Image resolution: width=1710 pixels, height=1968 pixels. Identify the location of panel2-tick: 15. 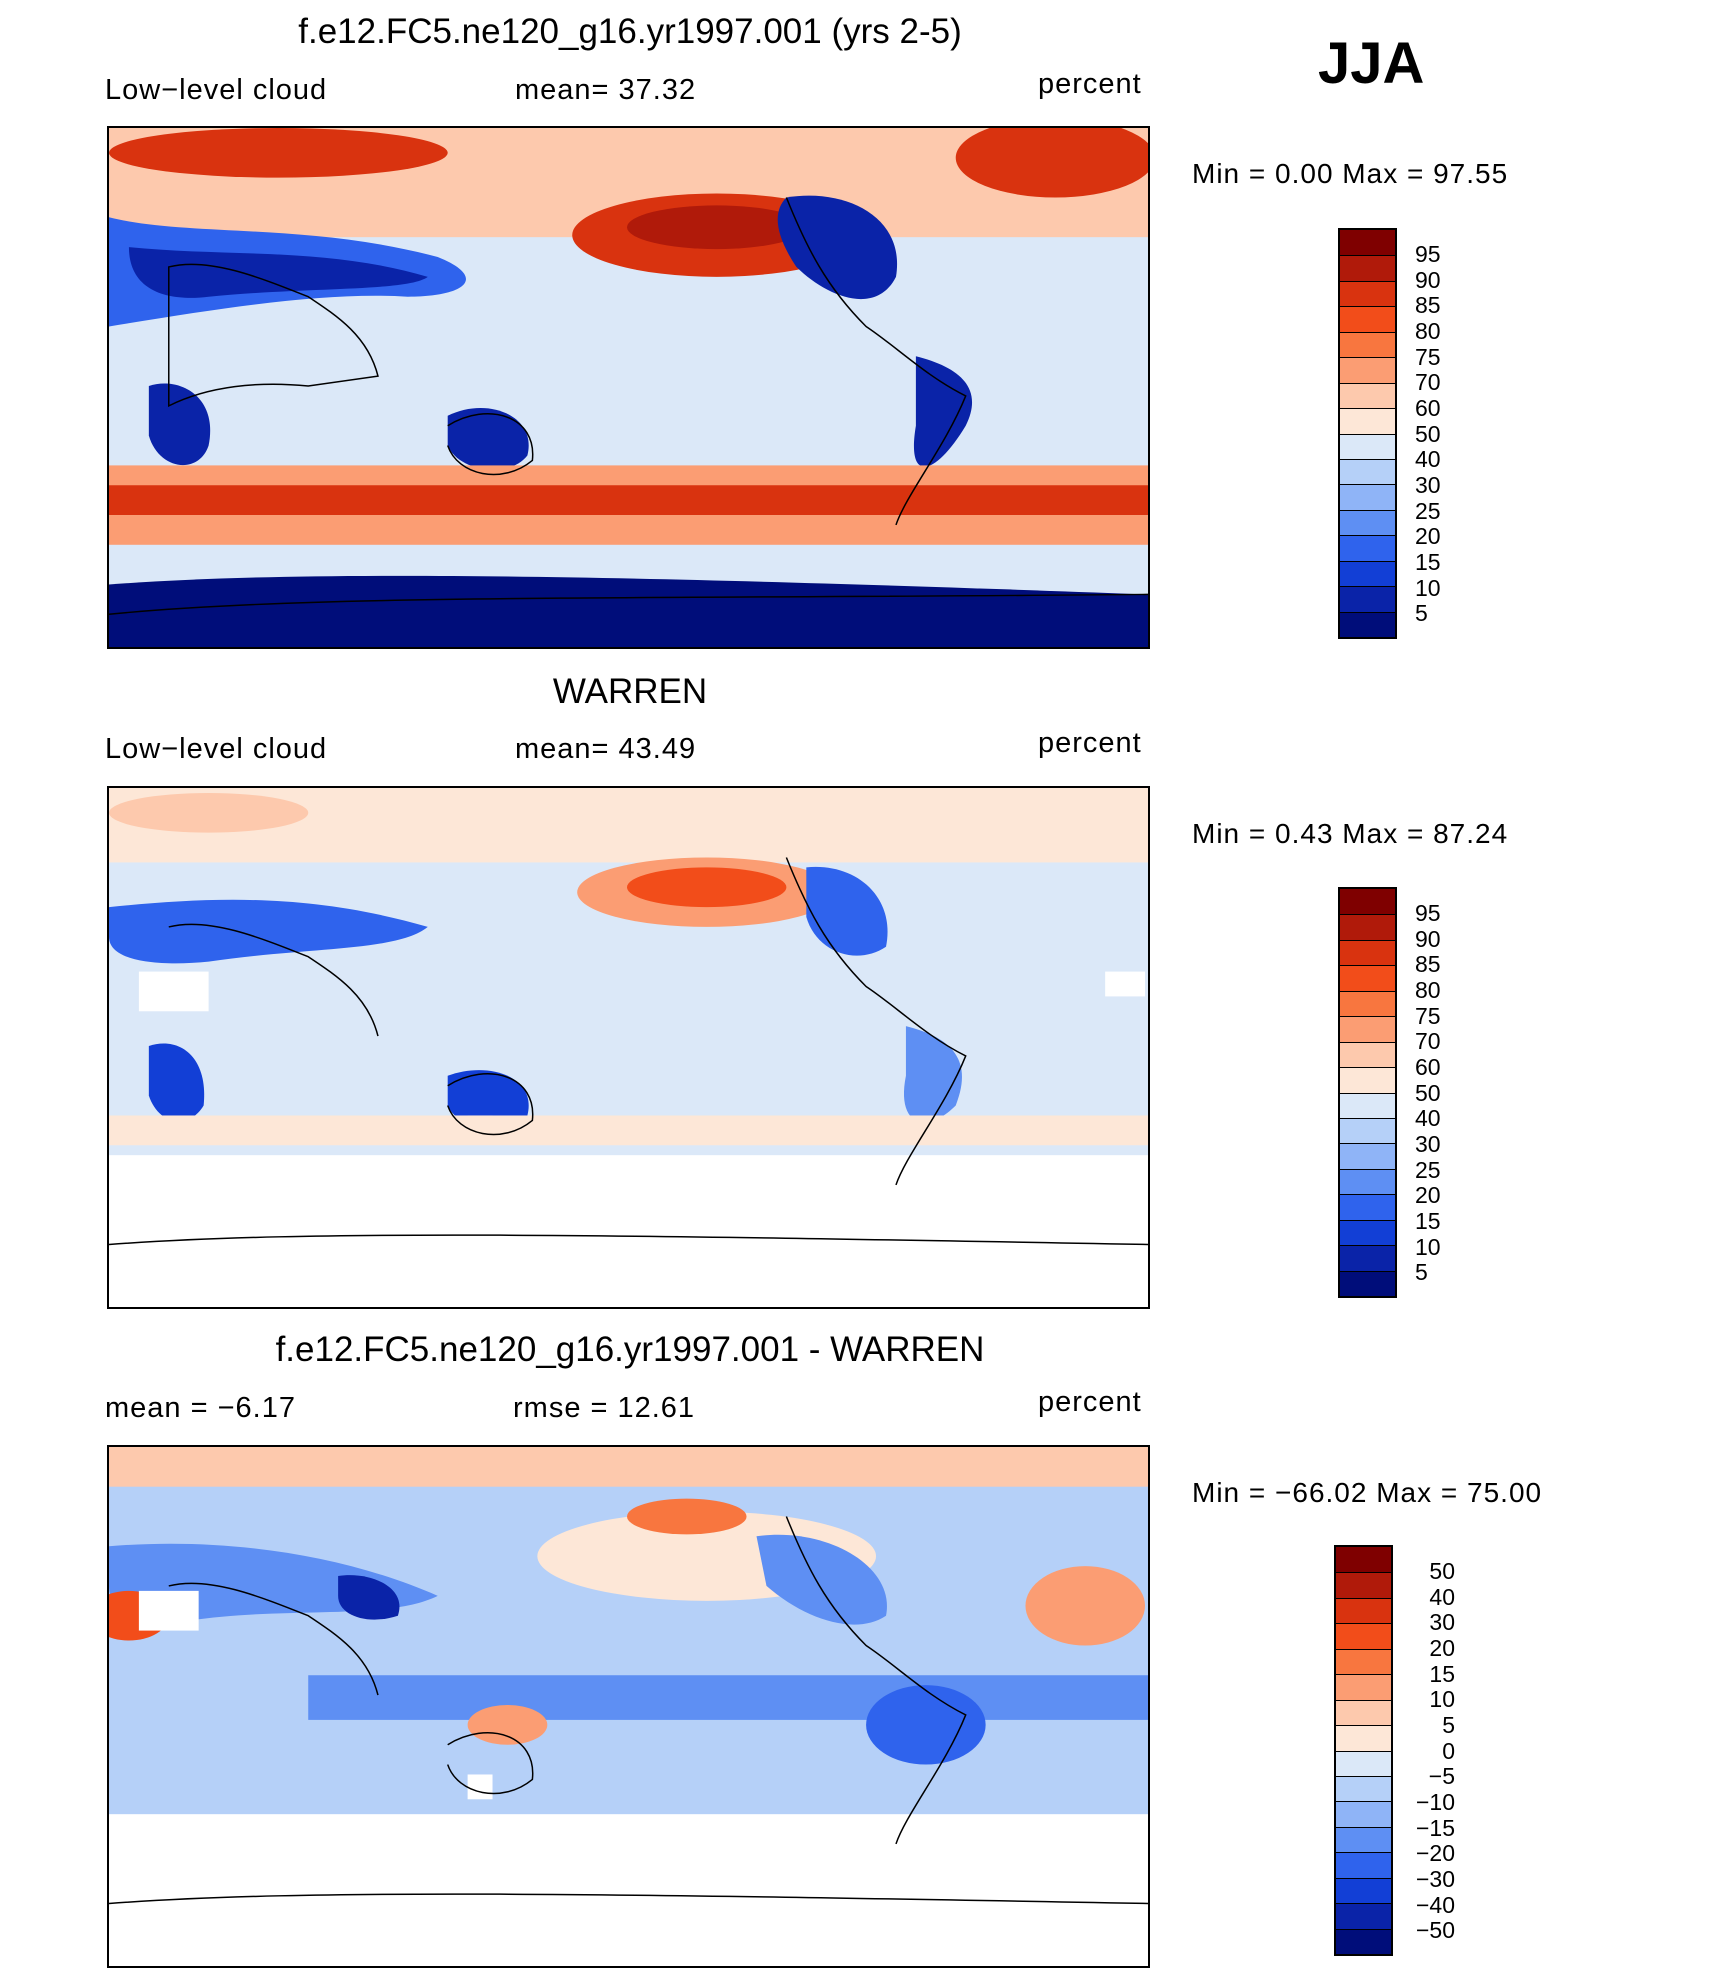
(1428, 1221).